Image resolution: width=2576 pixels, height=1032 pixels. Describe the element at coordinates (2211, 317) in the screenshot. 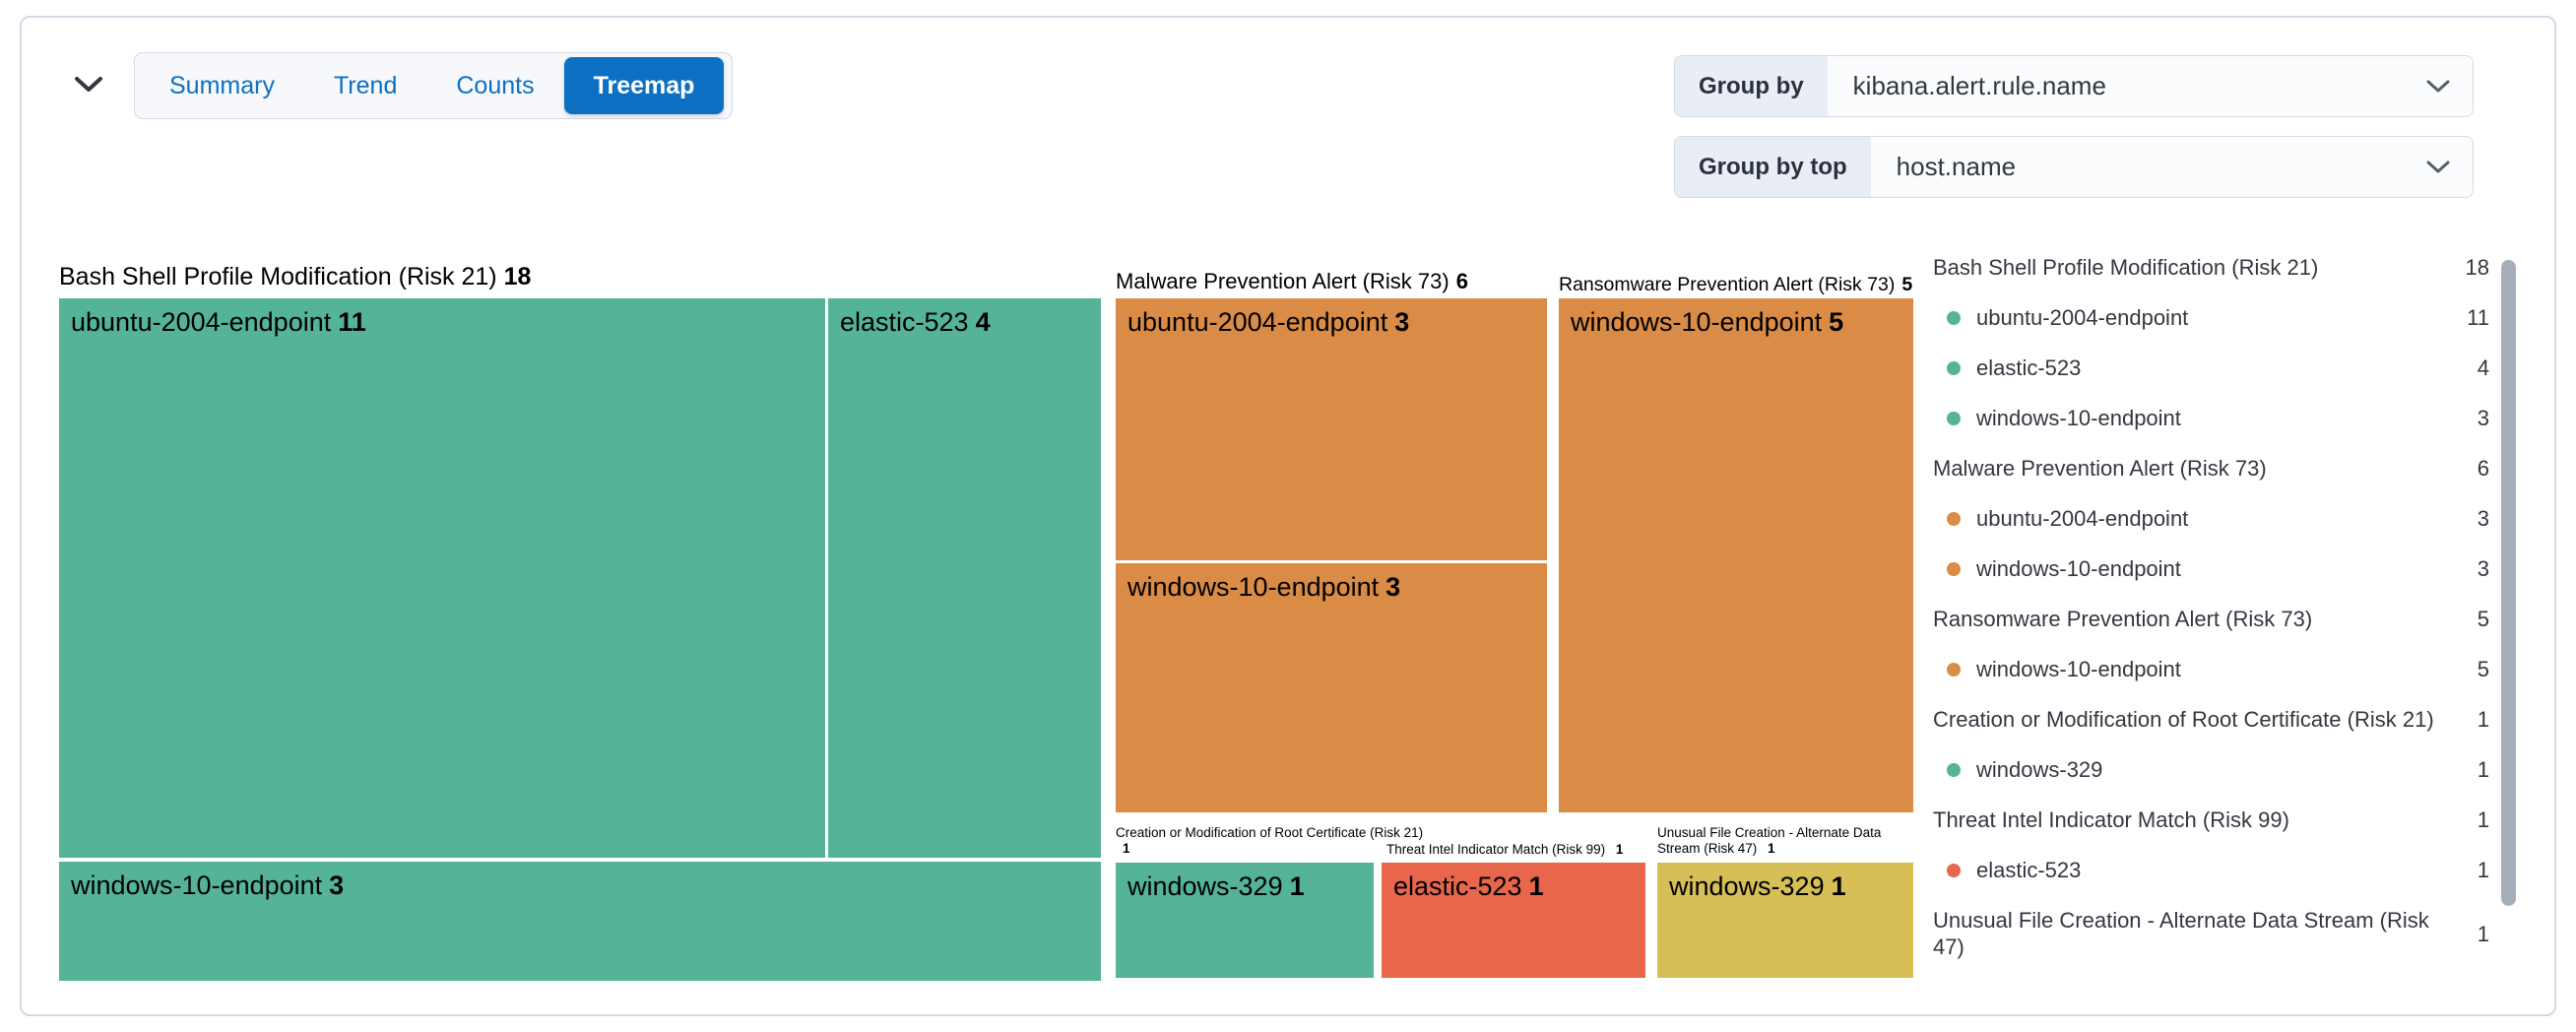

I see `legend-host-row: ubuntu-2004-endpoint 11` at that location.